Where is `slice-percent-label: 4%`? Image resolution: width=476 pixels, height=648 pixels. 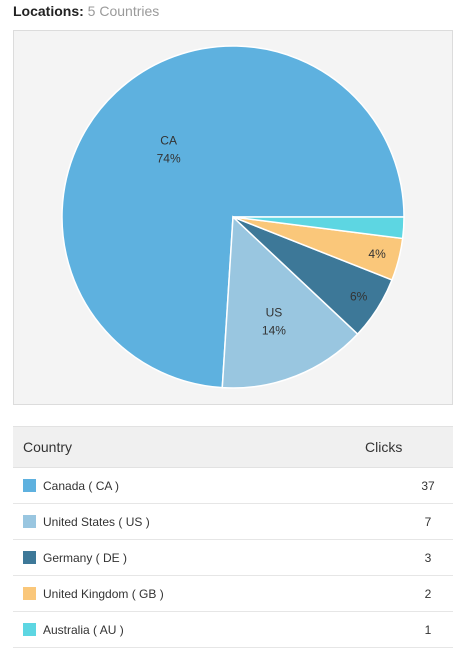
slice-percent-label: 4% is located at coordinates (377, 254).